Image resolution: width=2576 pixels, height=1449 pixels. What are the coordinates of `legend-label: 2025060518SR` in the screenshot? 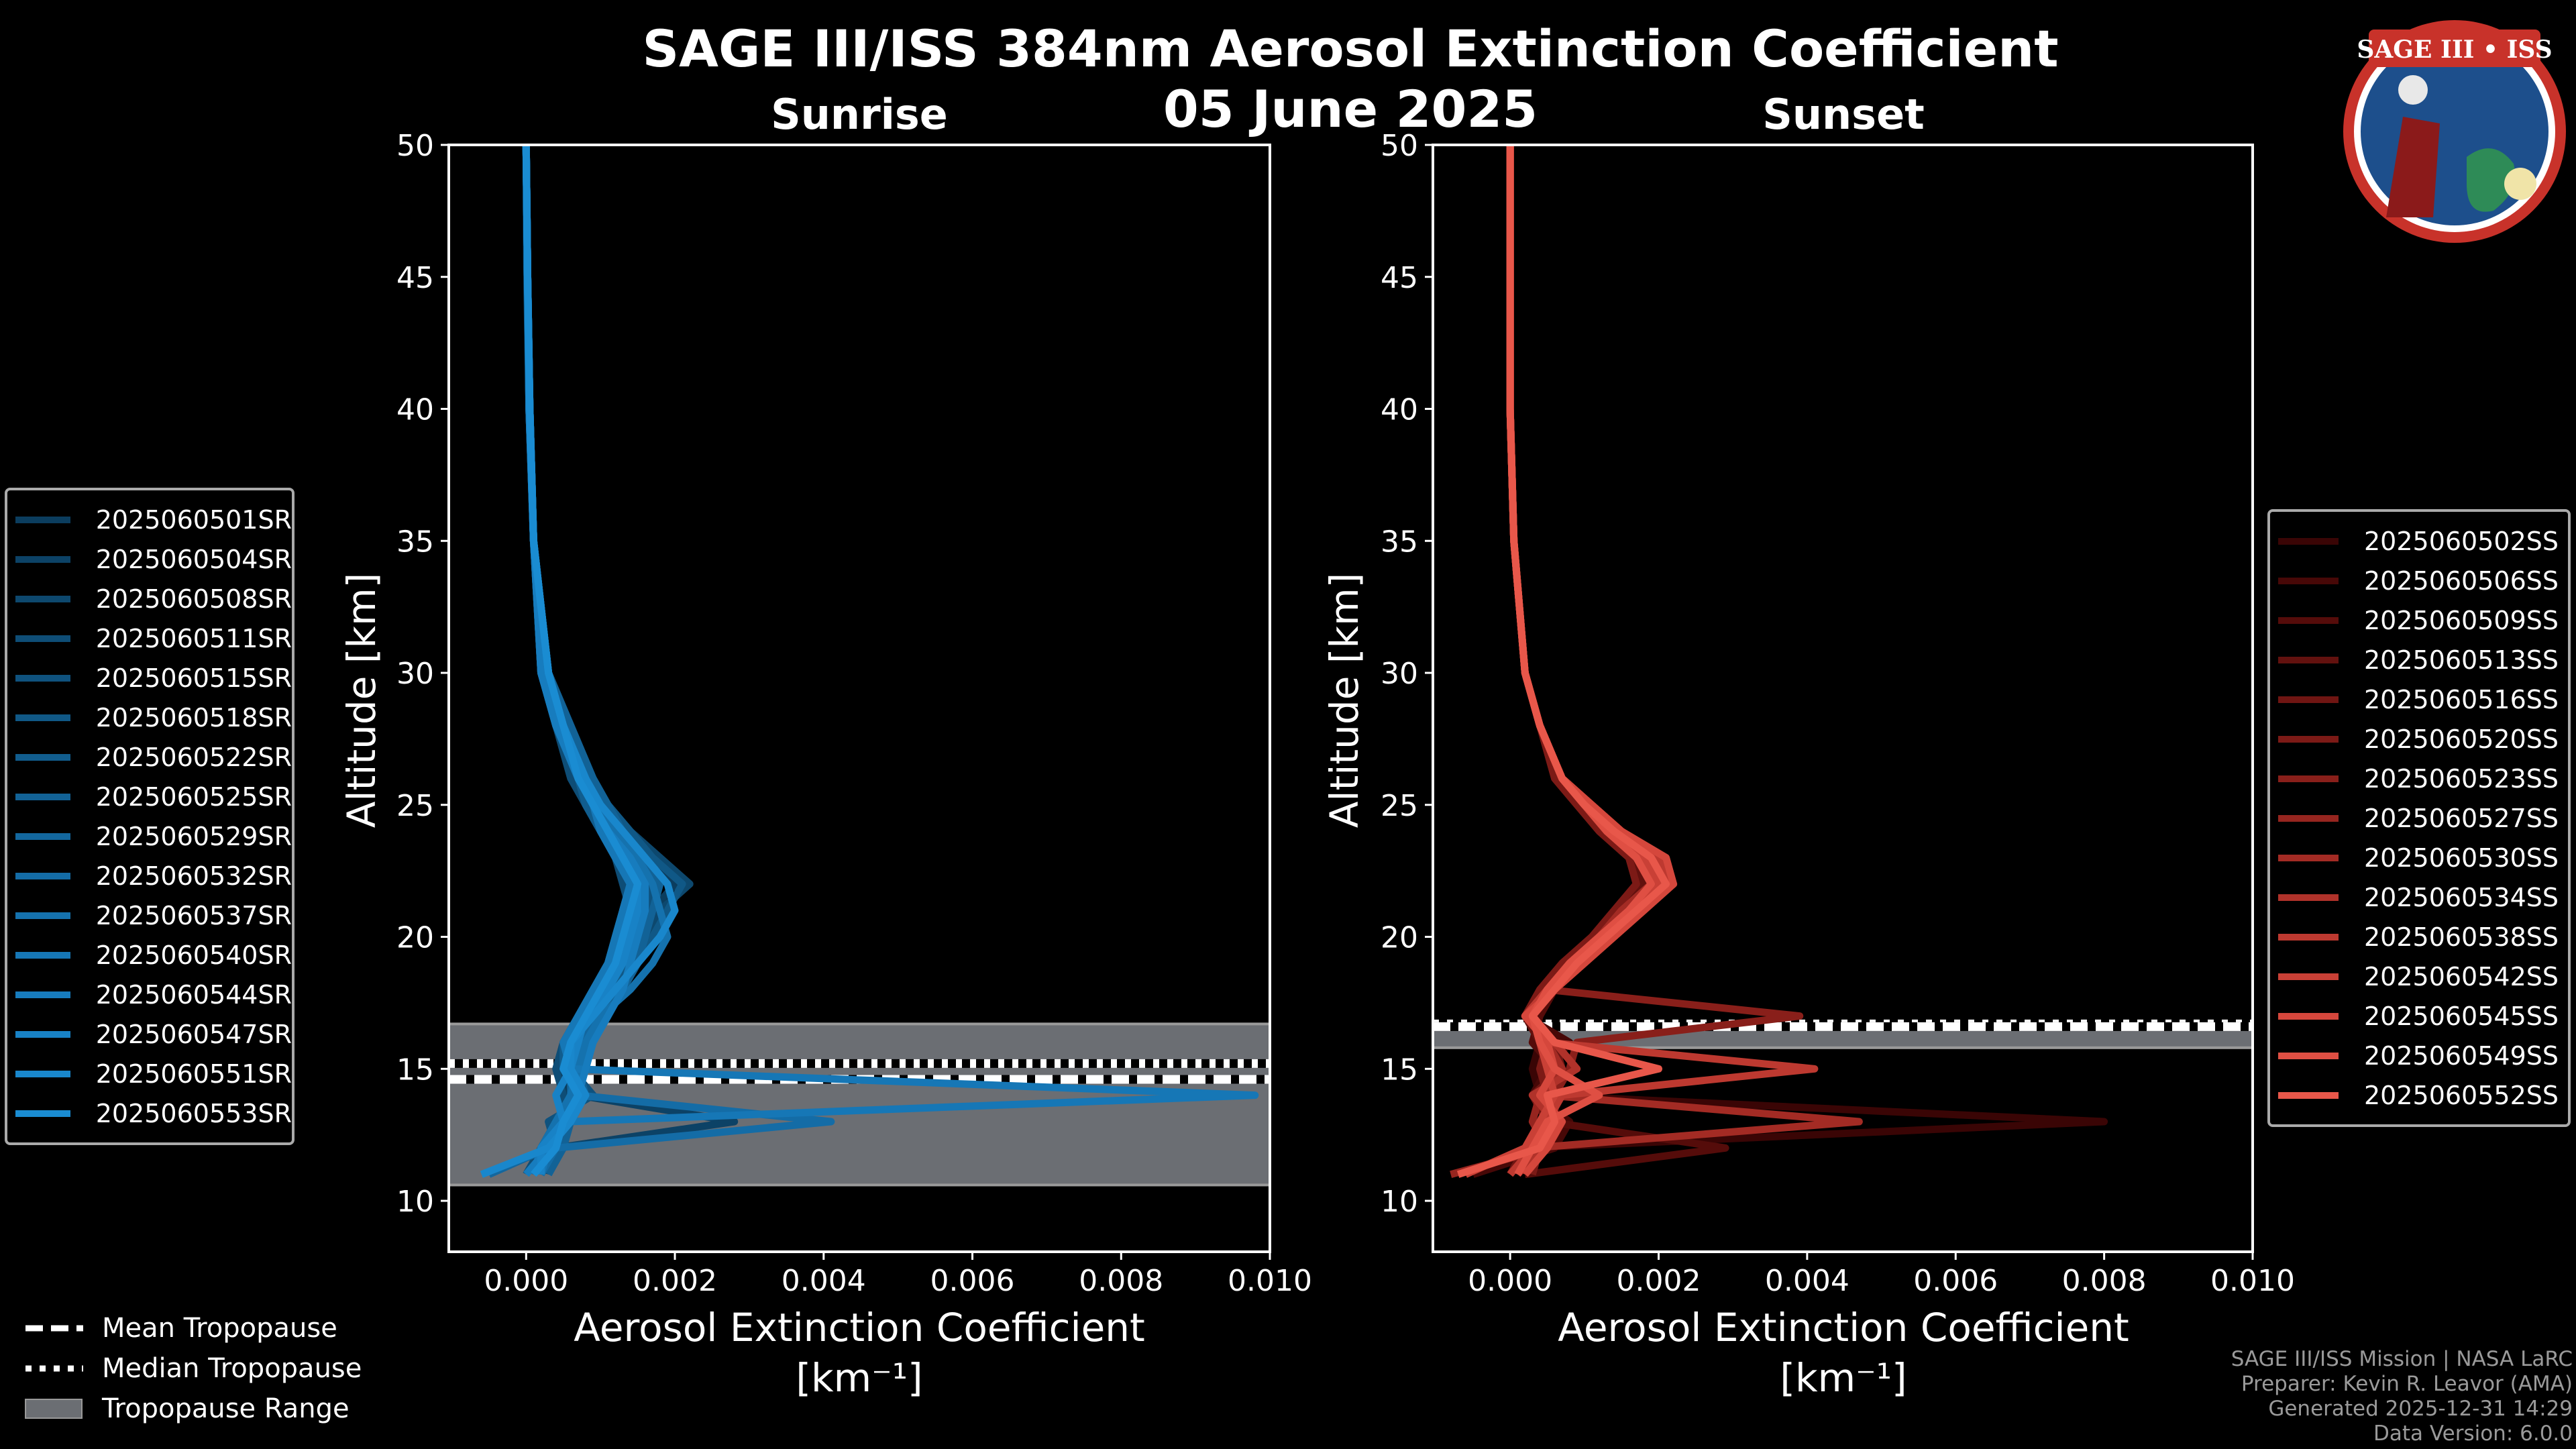 It's located at (193, 717).